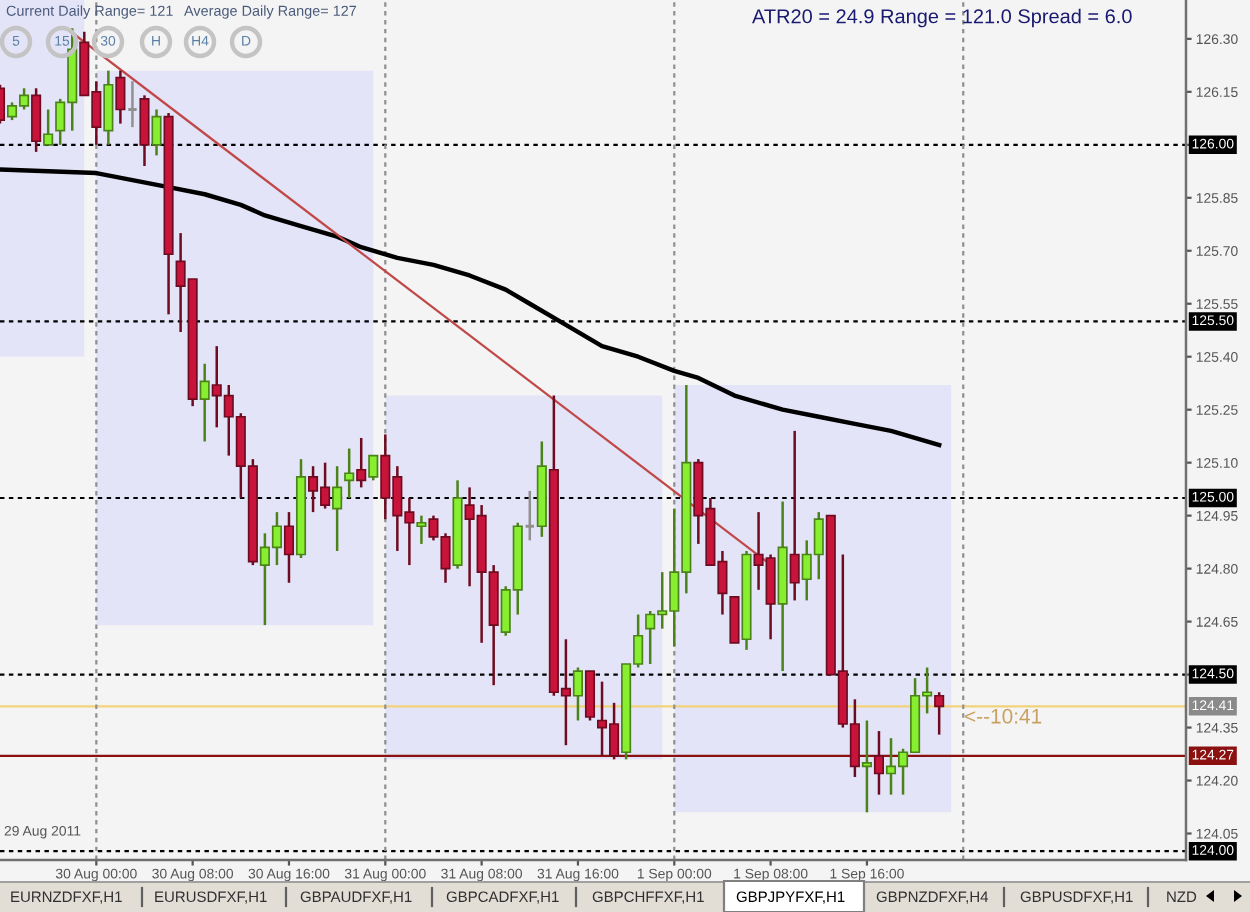 This screenshot has height=912, width=1250. I want to click on bar, so click(235, 348).